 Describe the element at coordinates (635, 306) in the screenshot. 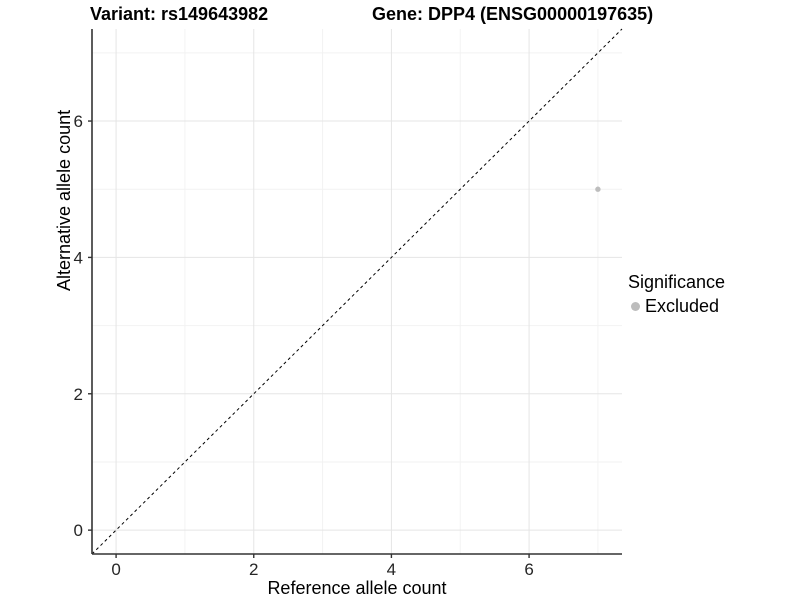

I see `legend-key-dot-icon` at that location.